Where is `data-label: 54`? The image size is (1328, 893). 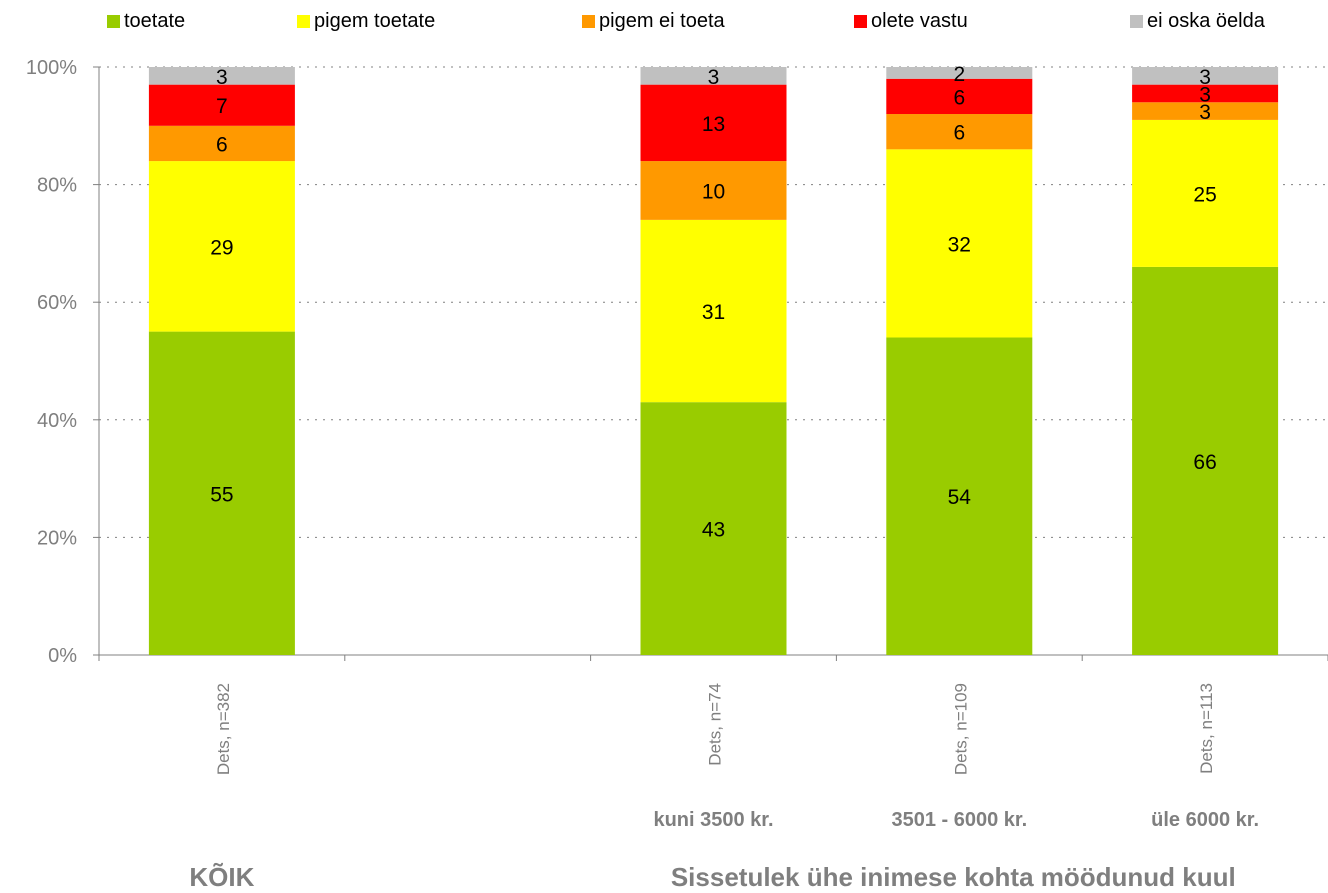
data-label: 54 is located at coordinates (960, 497).